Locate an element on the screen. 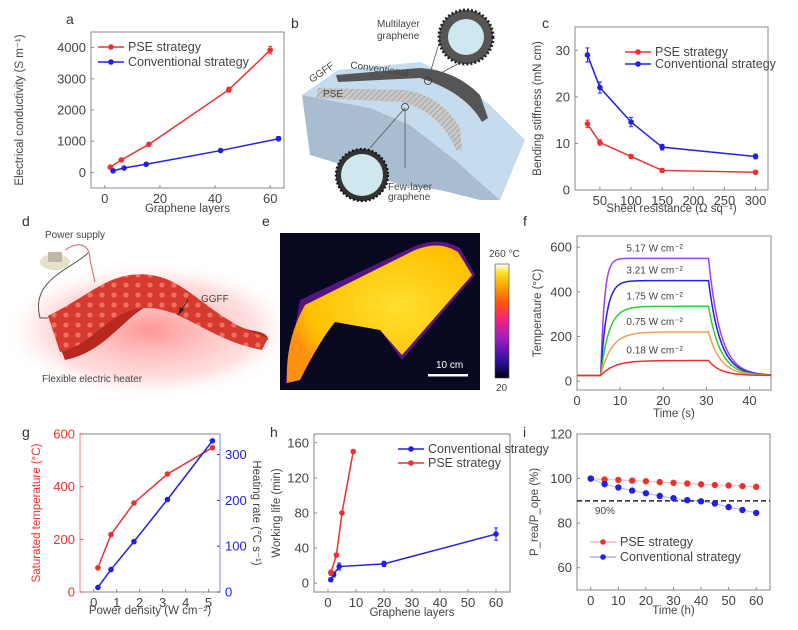  x-tick-label: 10 is located at coordinates (620, 400).